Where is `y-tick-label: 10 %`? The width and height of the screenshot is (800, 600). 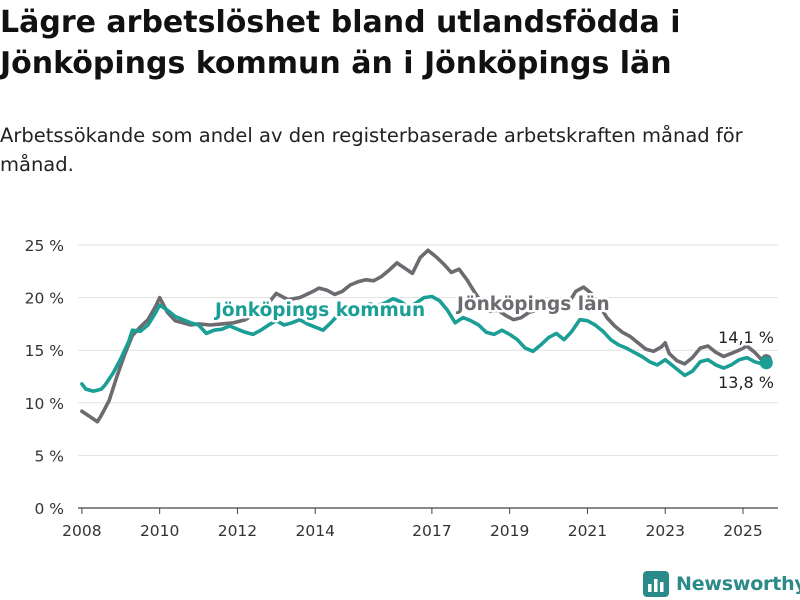 y-tick-label: 10 % is located at coordinates (44, 404).